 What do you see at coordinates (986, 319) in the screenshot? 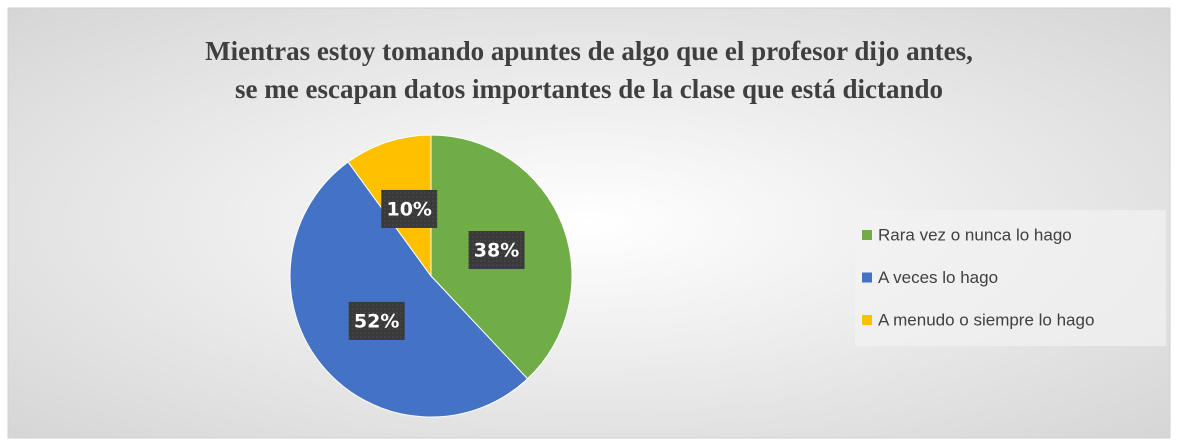
I see `legend-label: A menudo o siempre lo hago` at bounding box center [986, 319].